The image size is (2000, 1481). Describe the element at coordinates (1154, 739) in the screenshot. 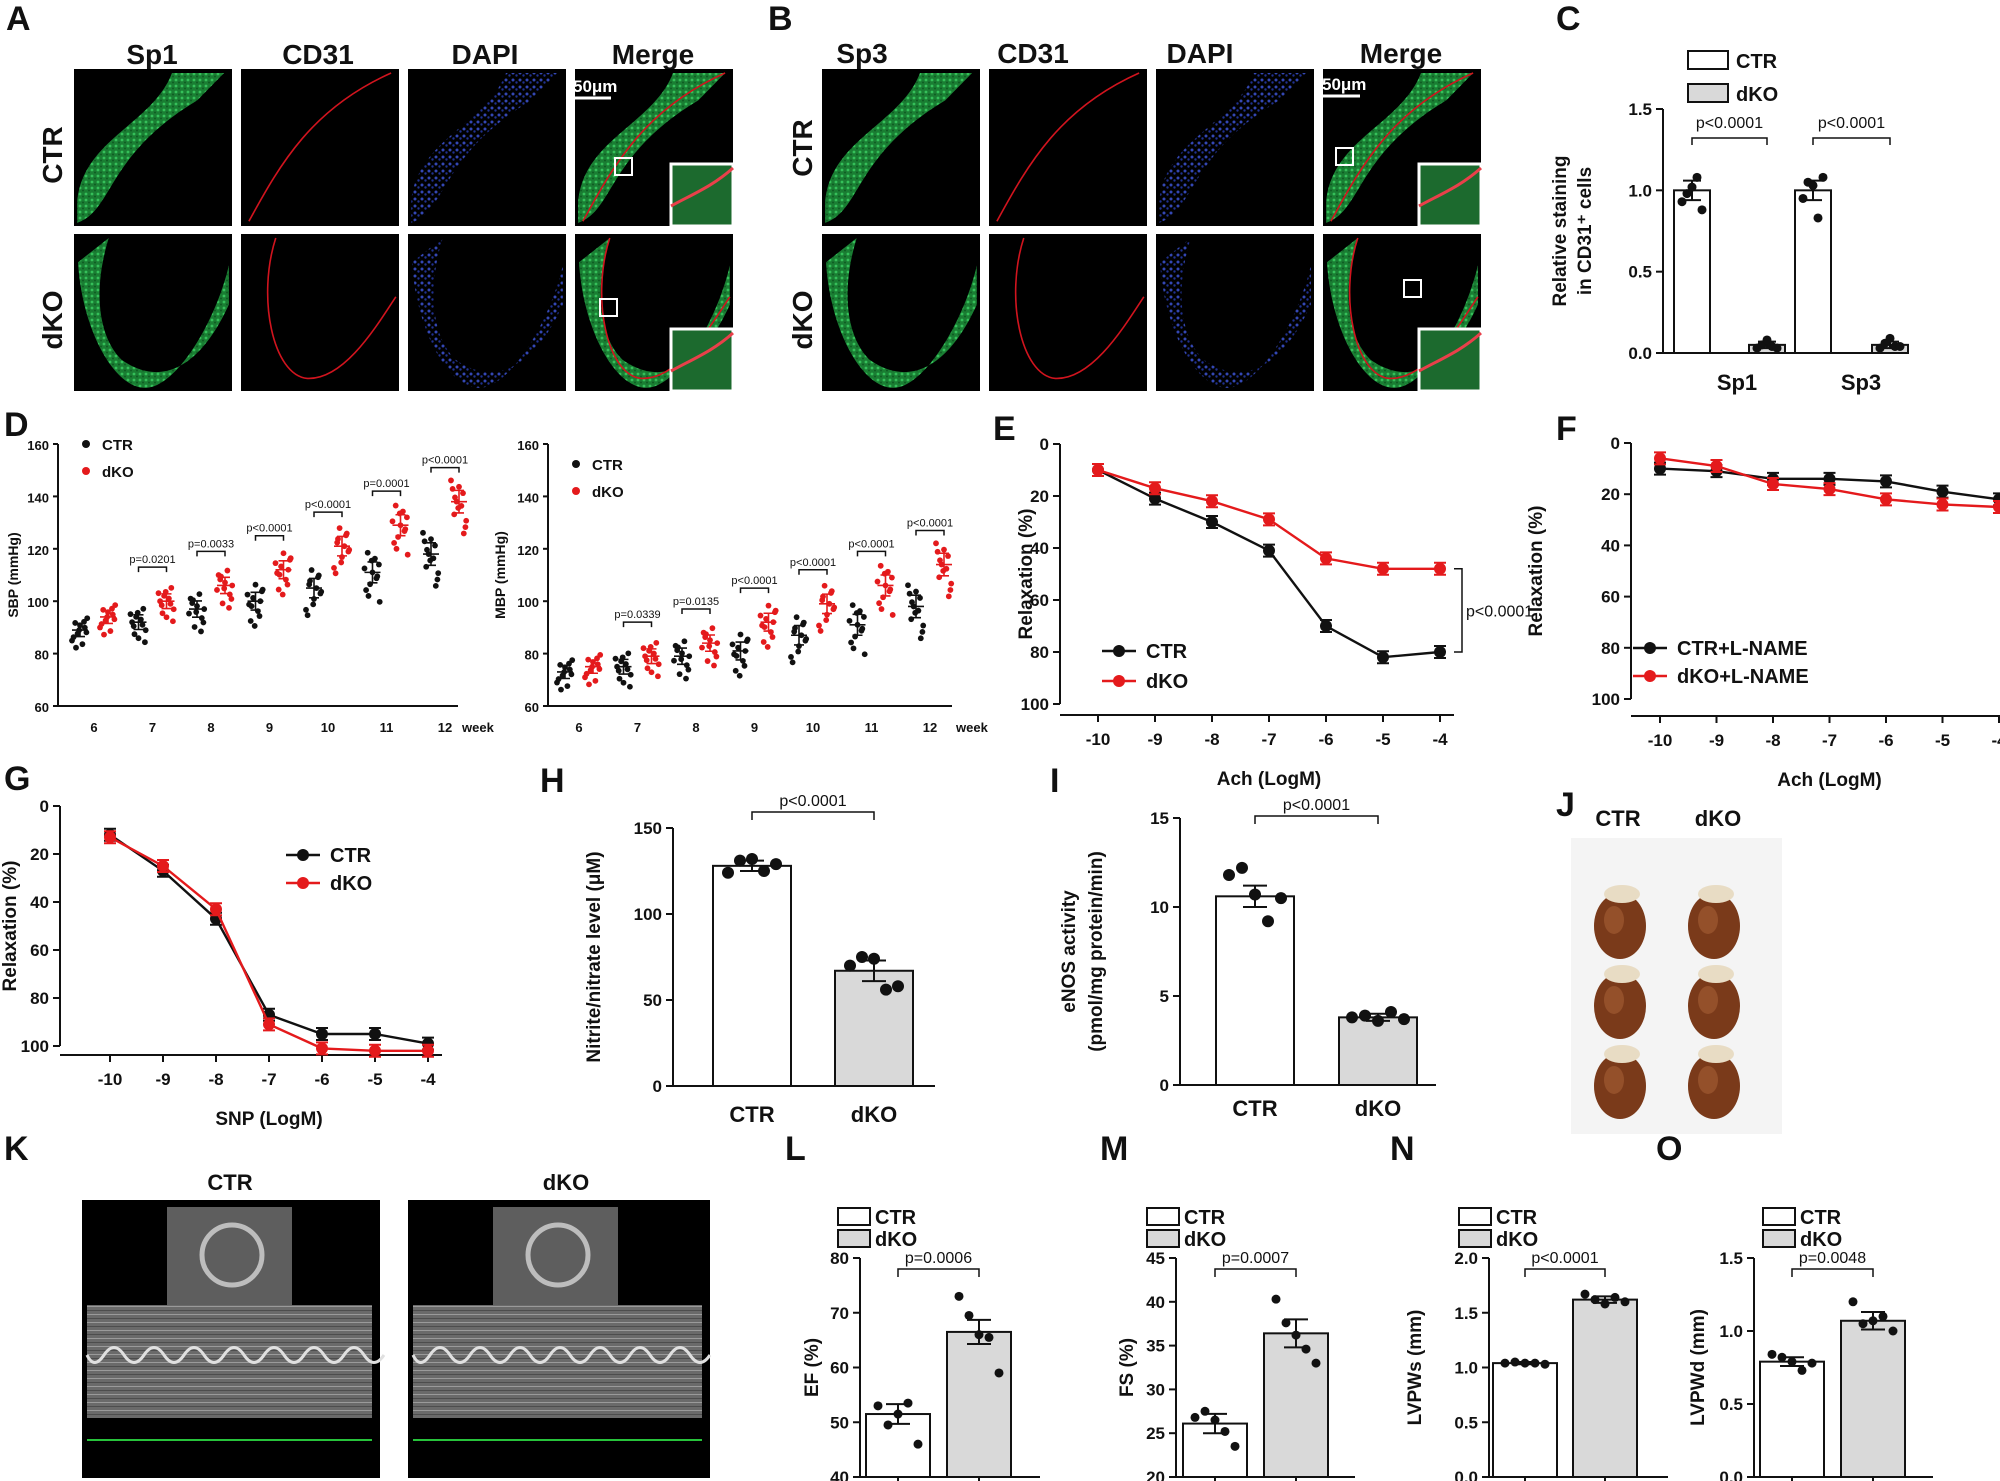

I see `x-tick-label: -9` at that location.